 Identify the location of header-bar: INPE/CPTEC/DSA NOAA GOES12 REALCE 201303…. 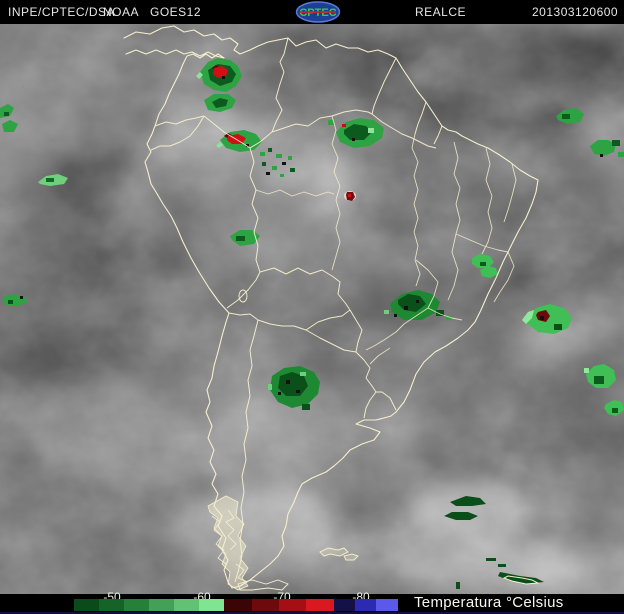
(312, 12).